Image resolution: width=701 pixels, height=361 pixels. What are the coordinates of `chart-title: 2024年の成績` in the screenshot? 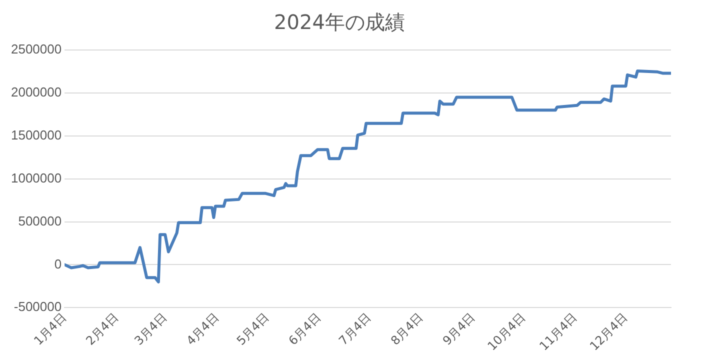 It's located at (339, 22).